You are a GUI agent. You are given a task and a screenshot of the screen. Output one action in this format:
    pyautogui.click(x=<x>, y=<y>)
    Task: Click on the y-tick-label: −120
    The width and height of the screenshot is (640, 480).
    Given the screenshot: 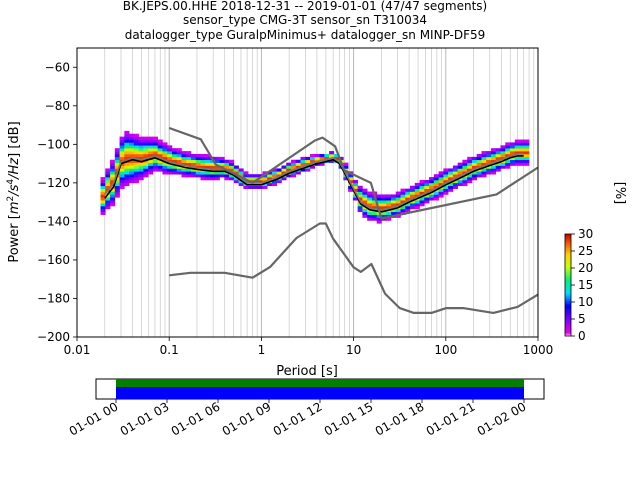 What is the action you would take?
    pyautogui.click(x=53, y=183)
    